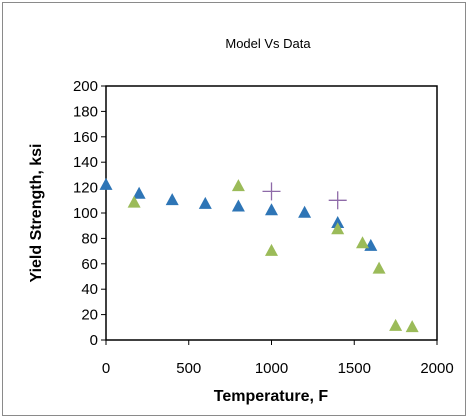 The image size is (470, 420). Describe the element at coordinates (85, 188) in the screenshot. I see `y-tick-label: 120` at that location.